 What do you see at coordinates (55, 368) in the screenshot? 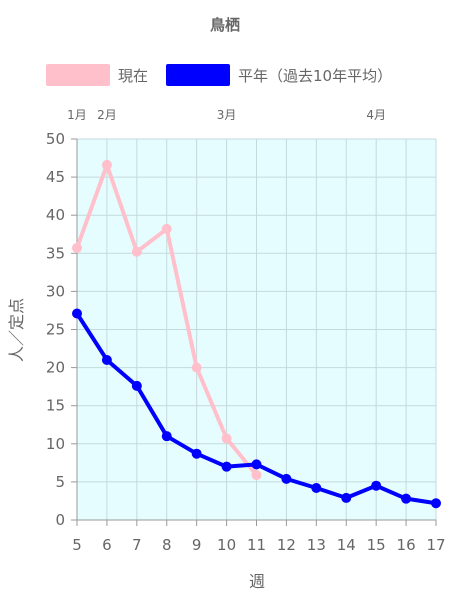
I see `y-tick-label: 20` at bounding box center [55, 368].